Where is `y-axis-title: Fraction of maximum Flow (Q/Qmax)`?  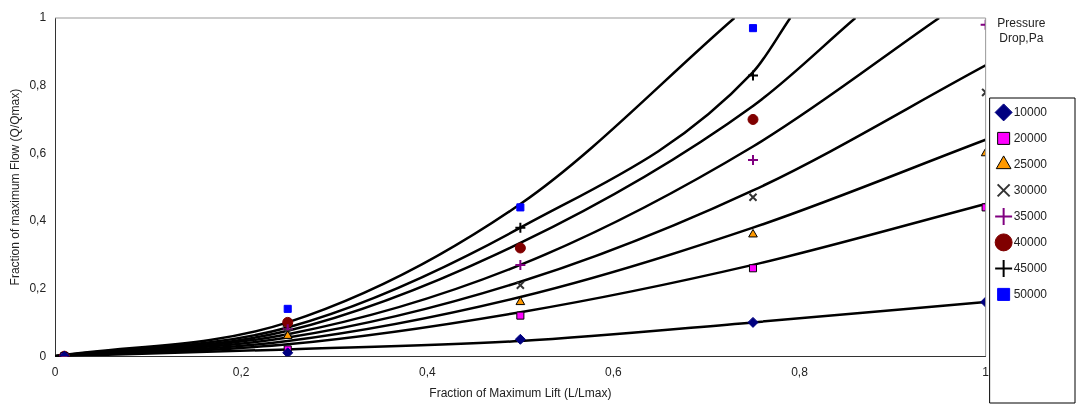
y-axis-title: Fraction of maximum Flow (Q/Qmax) is located at coordinates (14, 187).